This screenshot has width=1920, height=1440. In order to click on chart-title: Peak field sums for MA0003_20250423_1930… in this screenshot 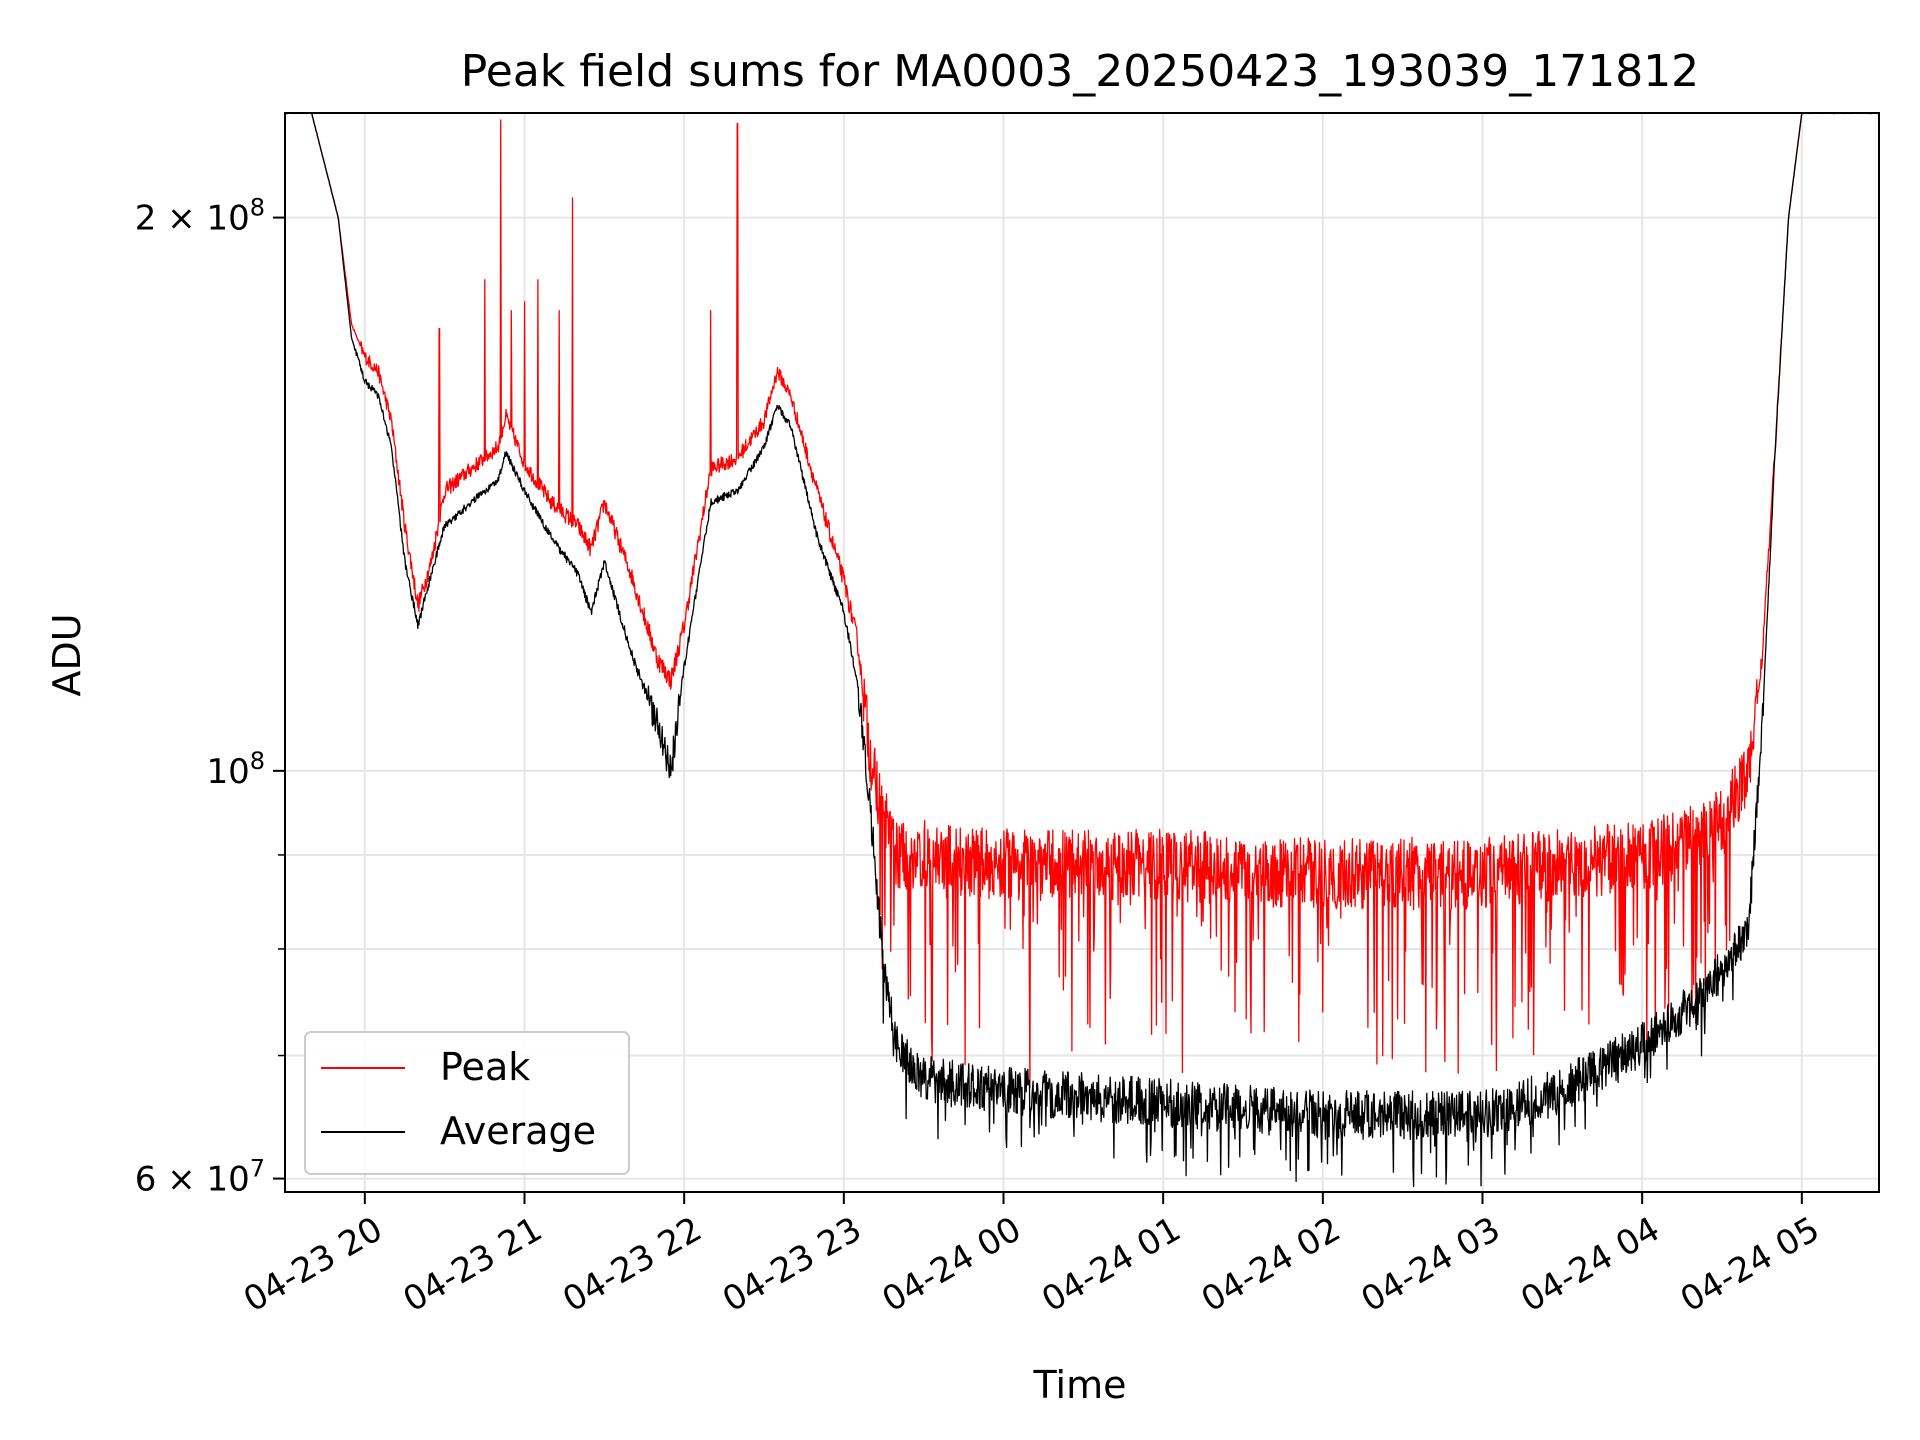, I will do `click(1080, 71)`.